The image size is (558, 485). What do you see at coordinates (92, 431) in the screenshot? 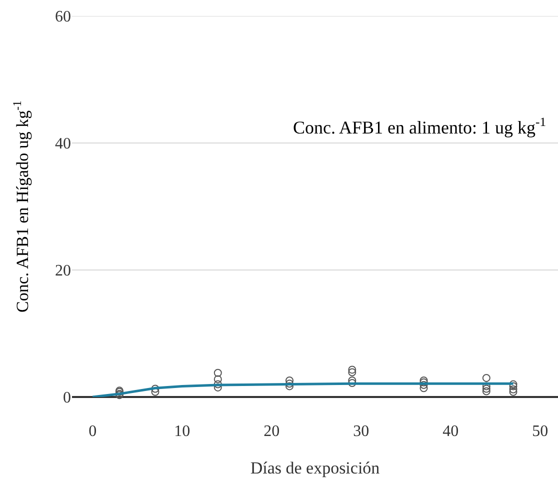
I see `x-tick-label: 0` at bounding box center [92, 431].